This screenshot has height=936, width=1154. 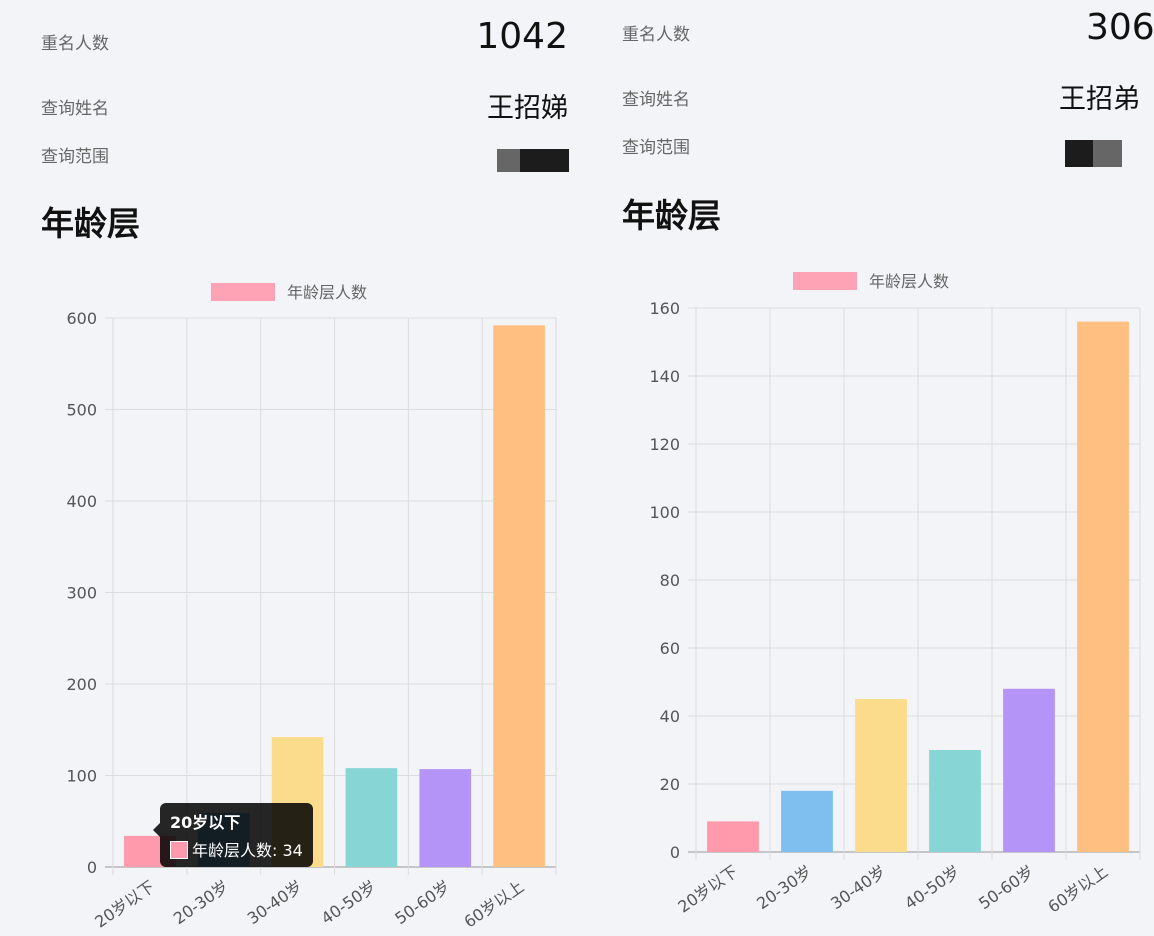 What do you see at coordinates (670, 784) in the screenshot?
I see `y-tick-label: 20` at bounding box center [670, 784].